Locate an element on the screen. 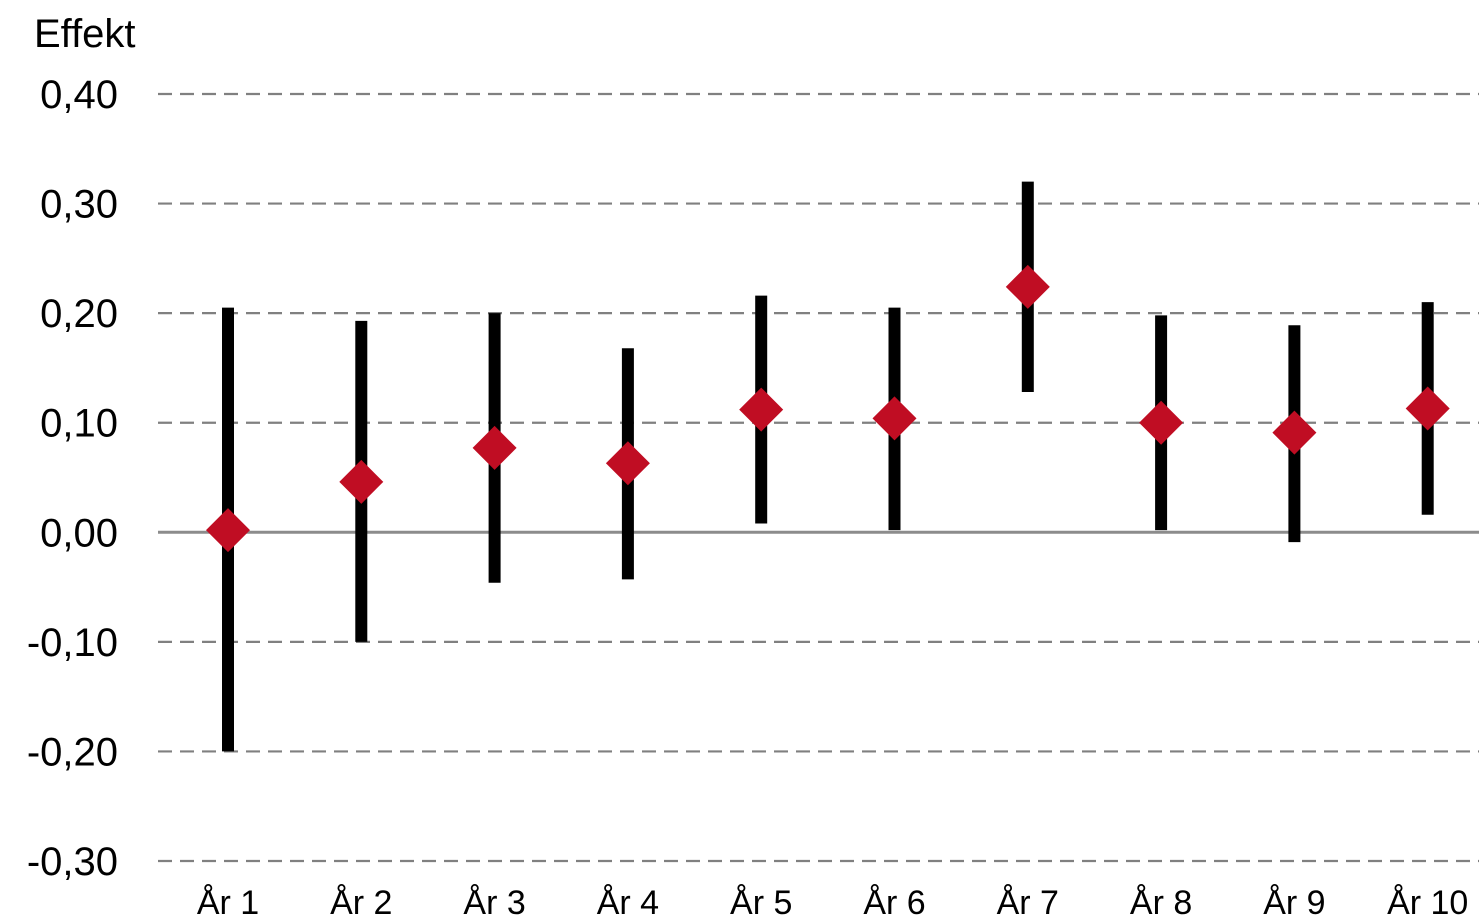 The image size is (1479, 921). x-tick-label: År 6 is located at coordinates (894, 902).